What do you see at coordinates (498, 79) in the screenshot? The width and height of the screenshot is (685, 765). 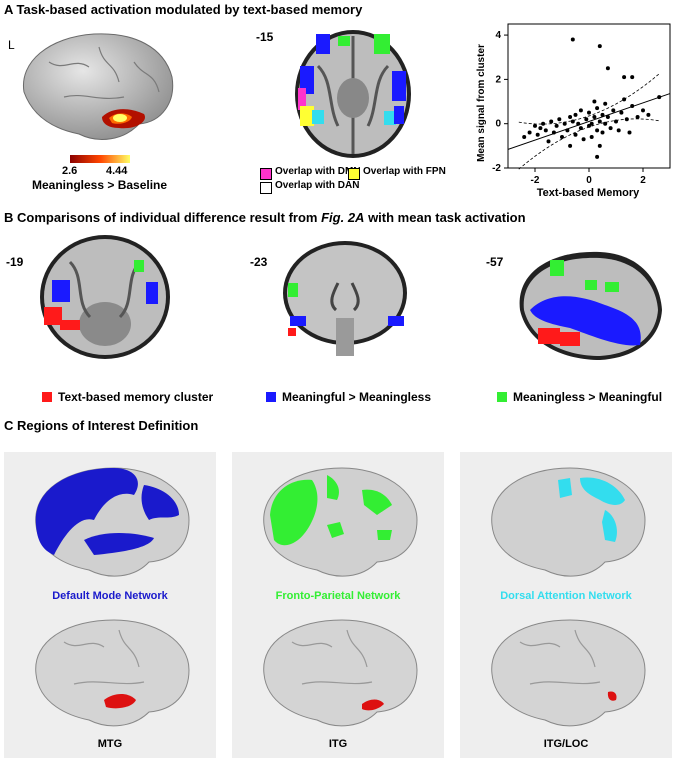 I see `y-tick-label: 2` at bounding box center [498, 79].